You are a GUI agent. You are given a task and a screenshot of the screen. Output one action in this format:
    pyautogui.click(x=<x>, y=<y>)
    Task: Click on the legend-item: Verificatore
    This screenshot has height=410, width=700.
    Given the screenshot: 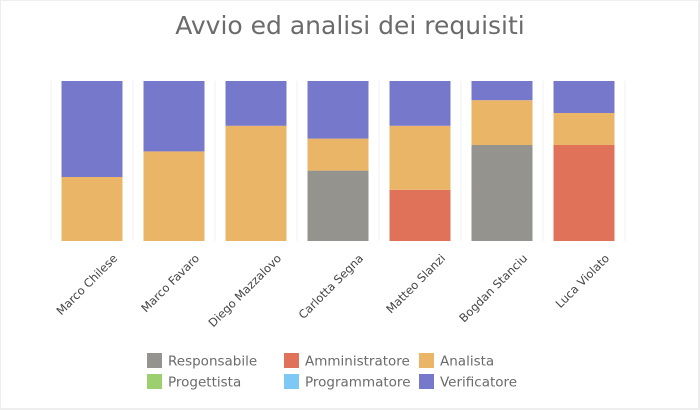 What is the action you would take?
    pyautogui.click(x=468, y=382)
    